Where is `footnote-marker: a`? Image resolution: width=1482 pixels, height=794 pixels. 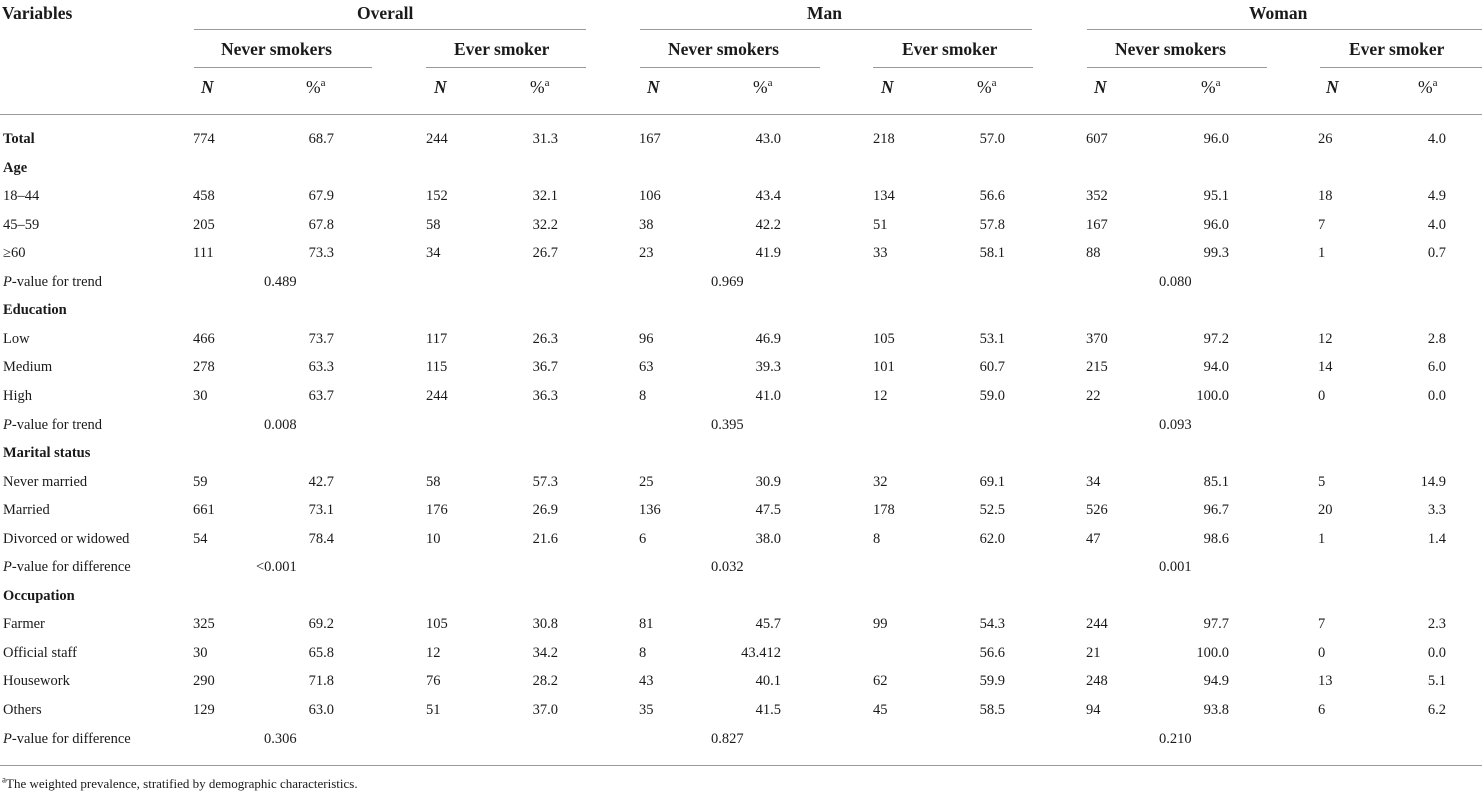 footnote-marker: a is located at coordinates (4, 779).